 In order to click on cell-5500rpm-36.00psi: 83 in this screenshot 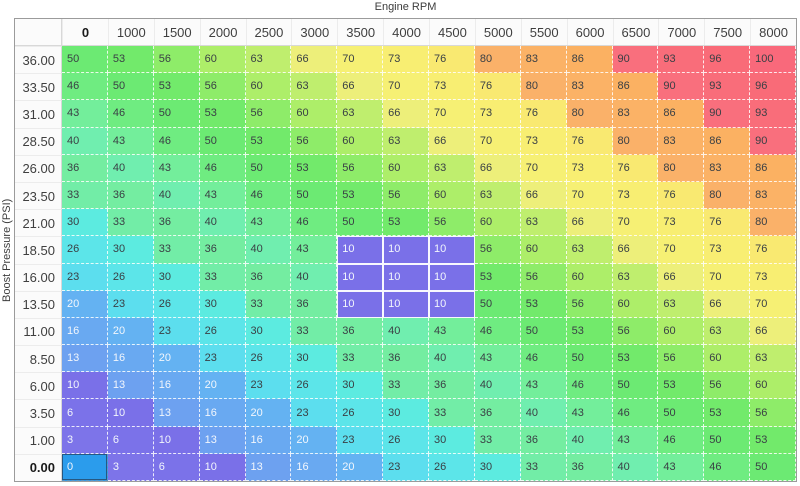, I will do `click(543, 60)`.